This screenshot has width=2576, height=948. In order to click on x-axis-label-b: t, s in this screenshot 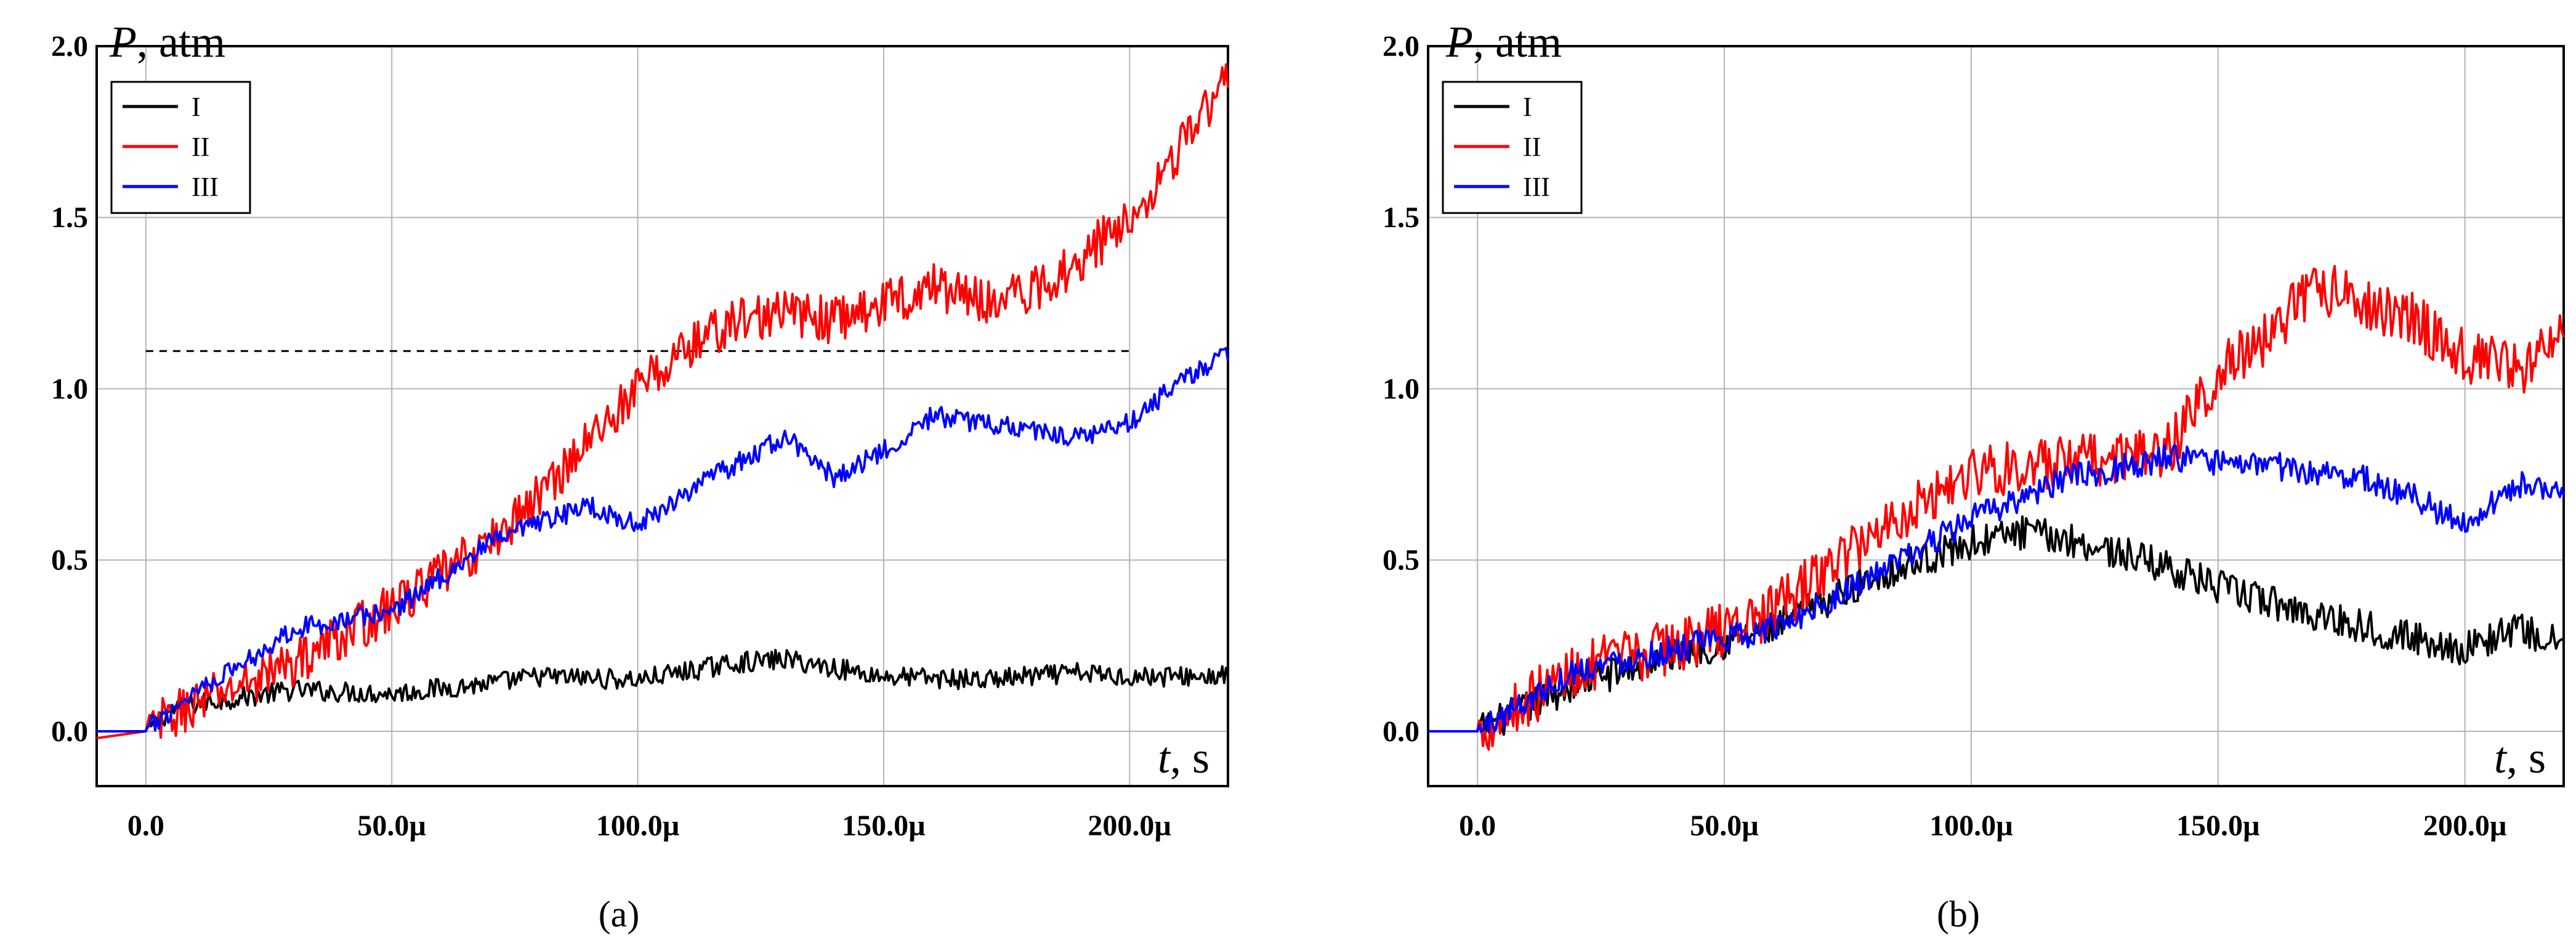, I will do `click(2520, 757)`.